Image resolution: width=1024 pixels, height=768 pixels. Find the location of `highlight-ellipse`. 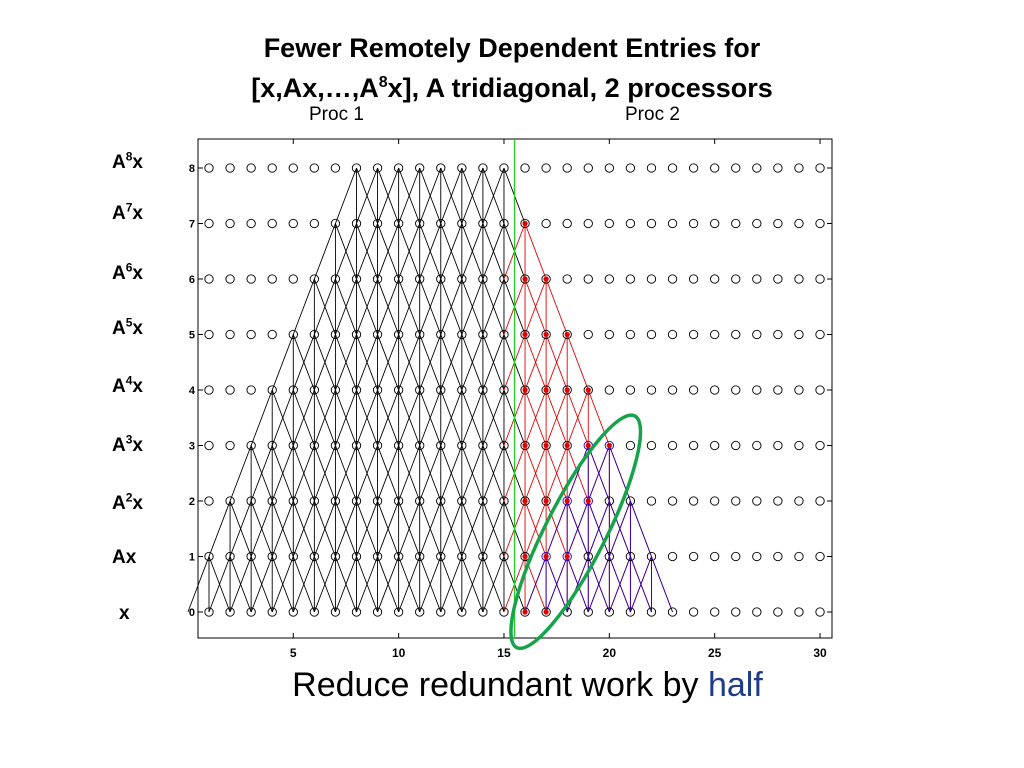

highlight-ellipse is located at coordinates (576, 532).